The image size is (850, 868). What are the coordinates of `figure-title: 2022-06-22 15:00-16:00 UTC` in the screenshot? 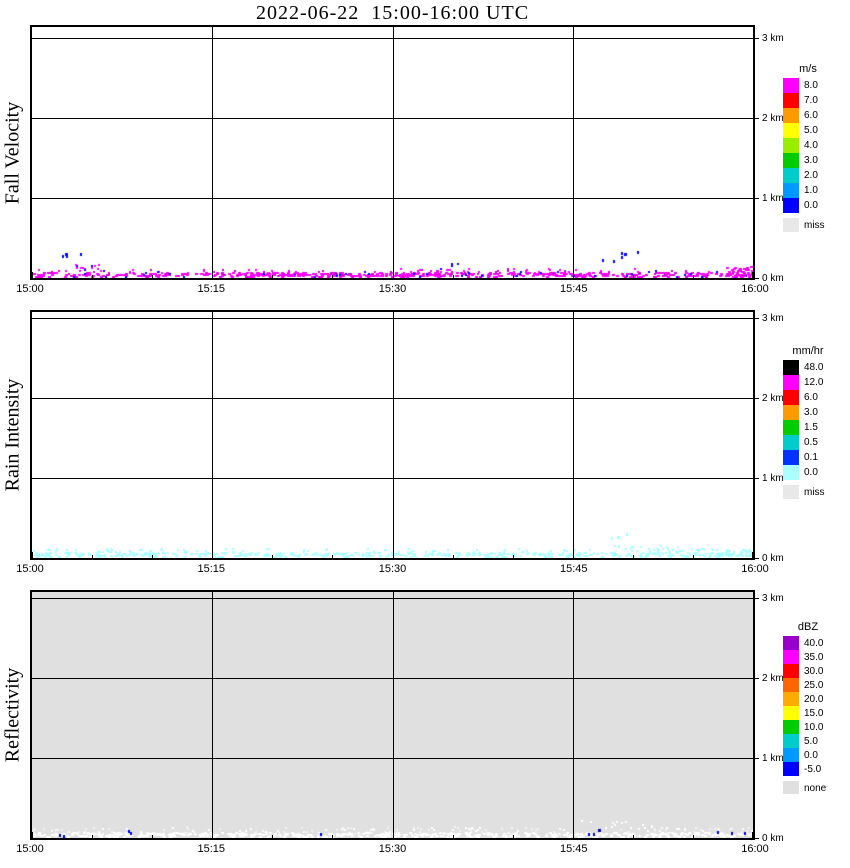 It's located at (392, 13).